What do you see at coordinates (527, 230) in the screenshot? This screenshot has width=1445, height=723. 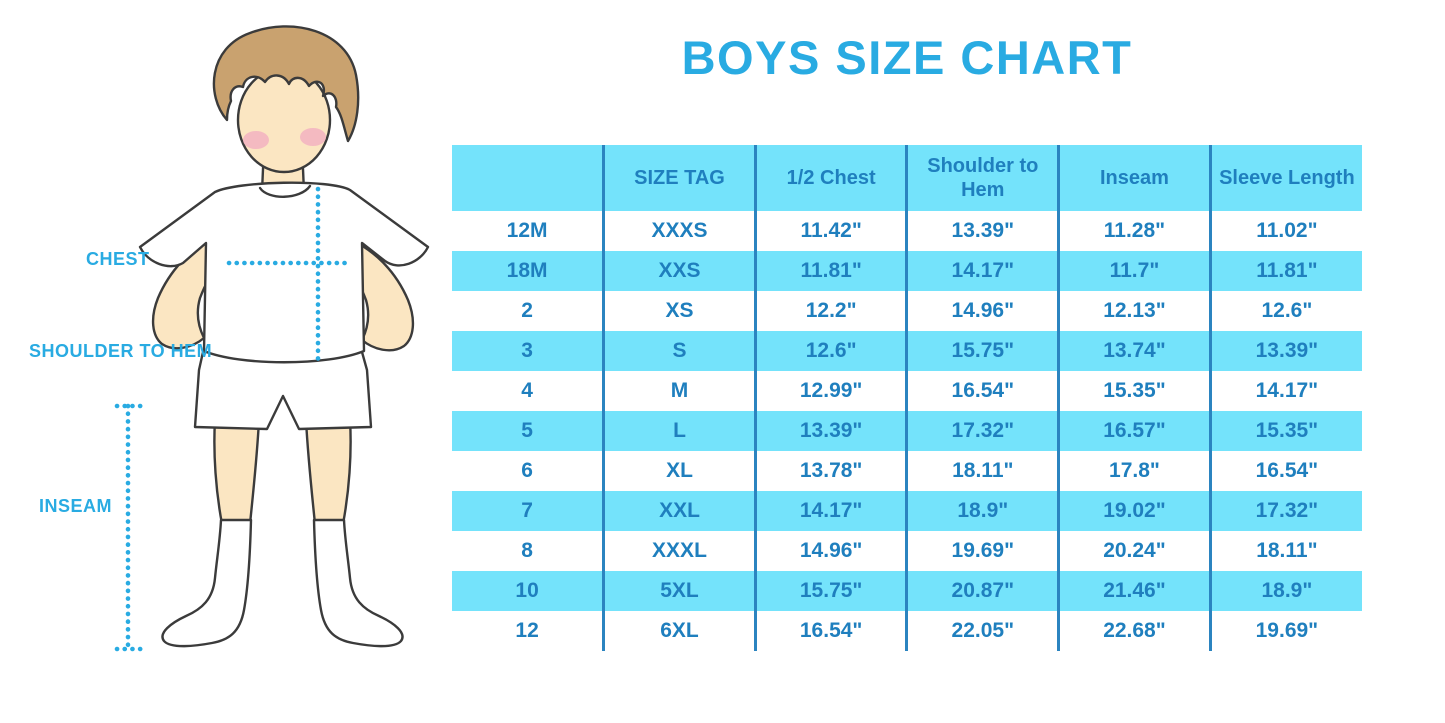 I see `row-size-label: 12M` at bounding box center [527, 230].